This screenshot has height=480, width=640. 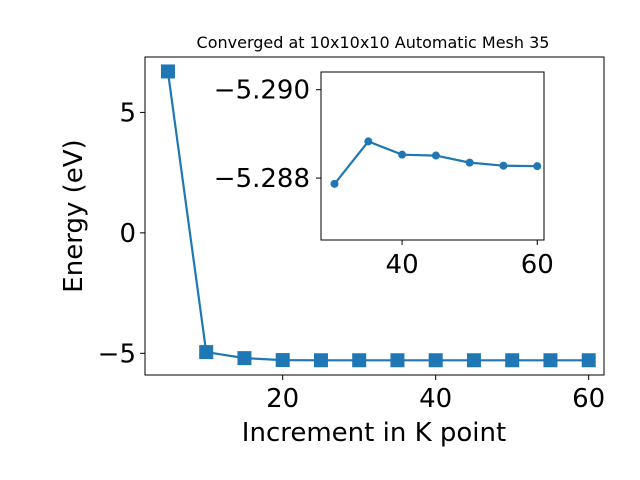 I want to click on main-x-ticks: 20 40 60, so click(x=435, y=394).